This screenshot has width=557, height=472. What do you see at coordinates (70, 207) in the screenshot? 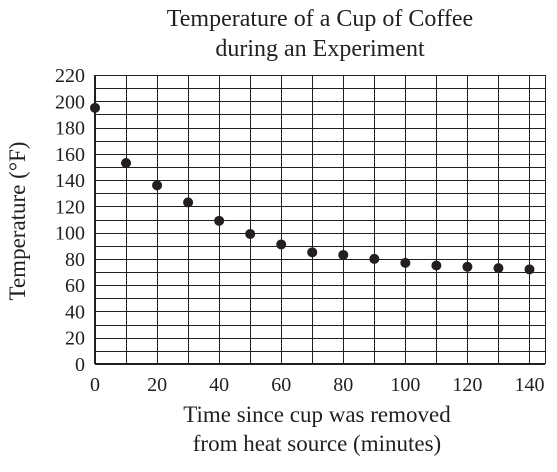
I see `y-tick-label: 120` at bounding box center [70, 207].